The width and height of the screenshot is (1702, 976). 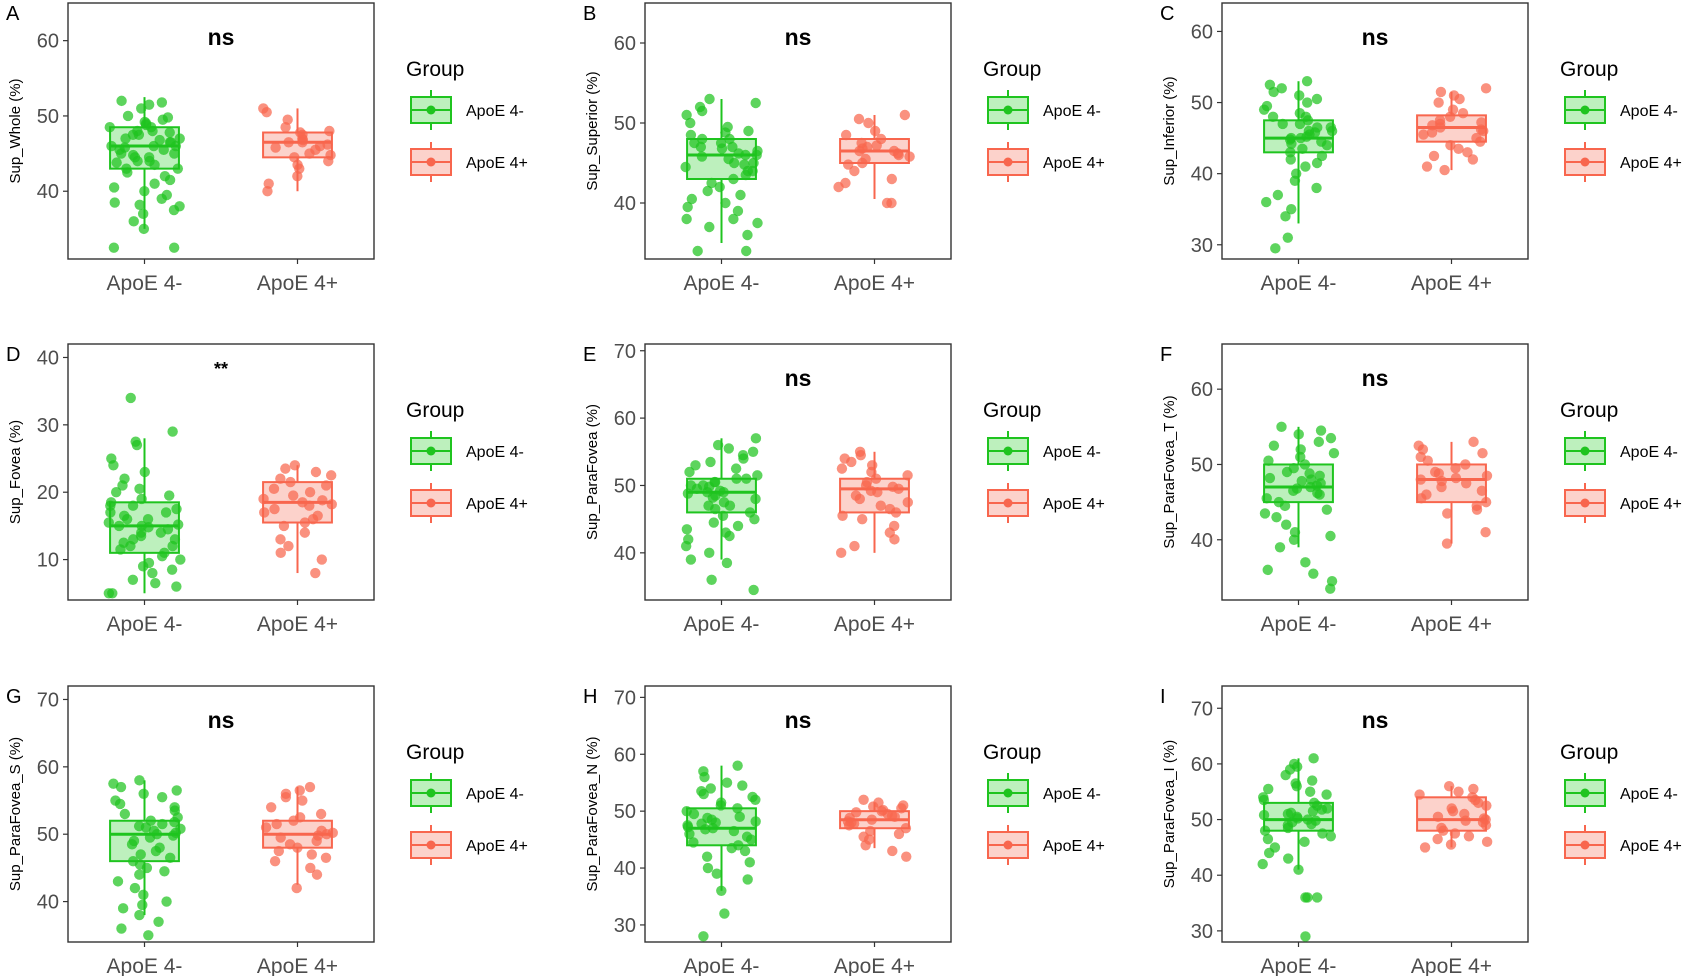 I want to click on significance-label: ns, so click(x=1375, y=37).